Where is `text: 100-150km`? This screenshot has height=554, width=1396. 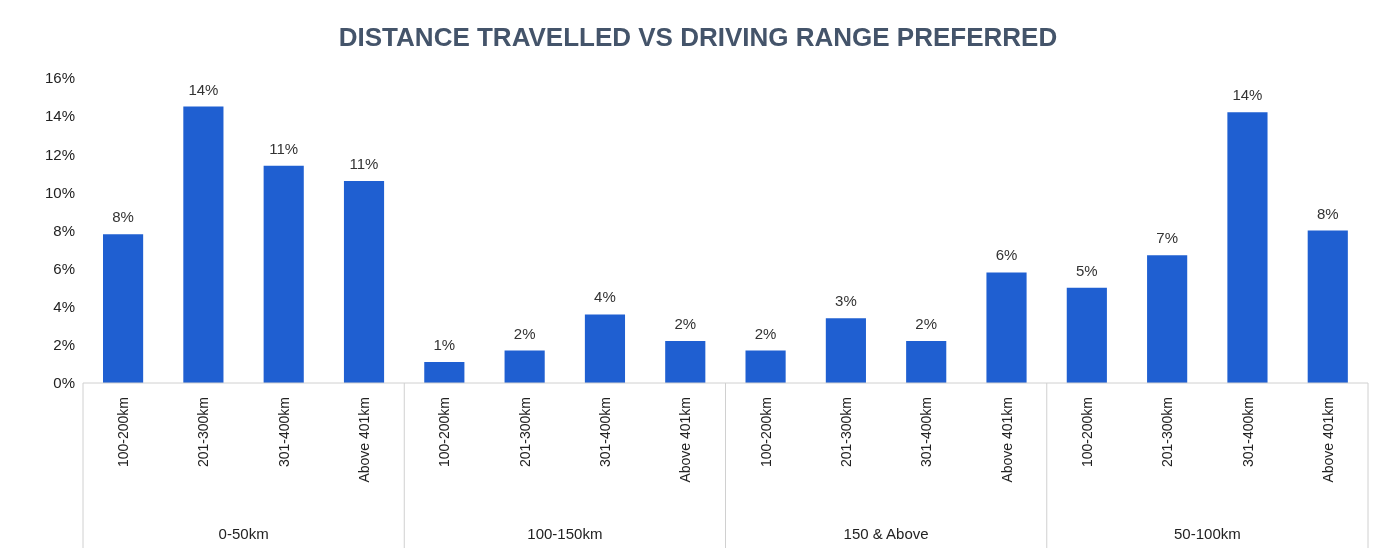
text: 100-150km is located at coordinates (565, 533).